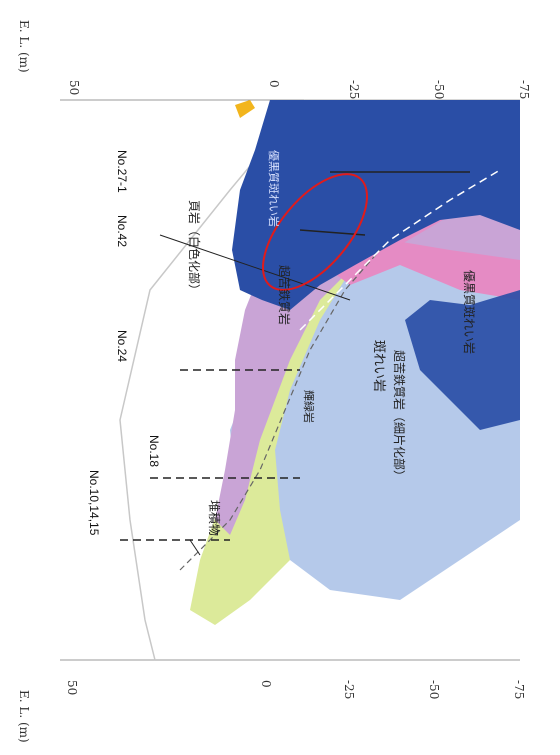  Describe the element at coordinates (194, 248) in the screenshot. I see `unit-label-red-chert: 頁岩（白色化部）` at that location.